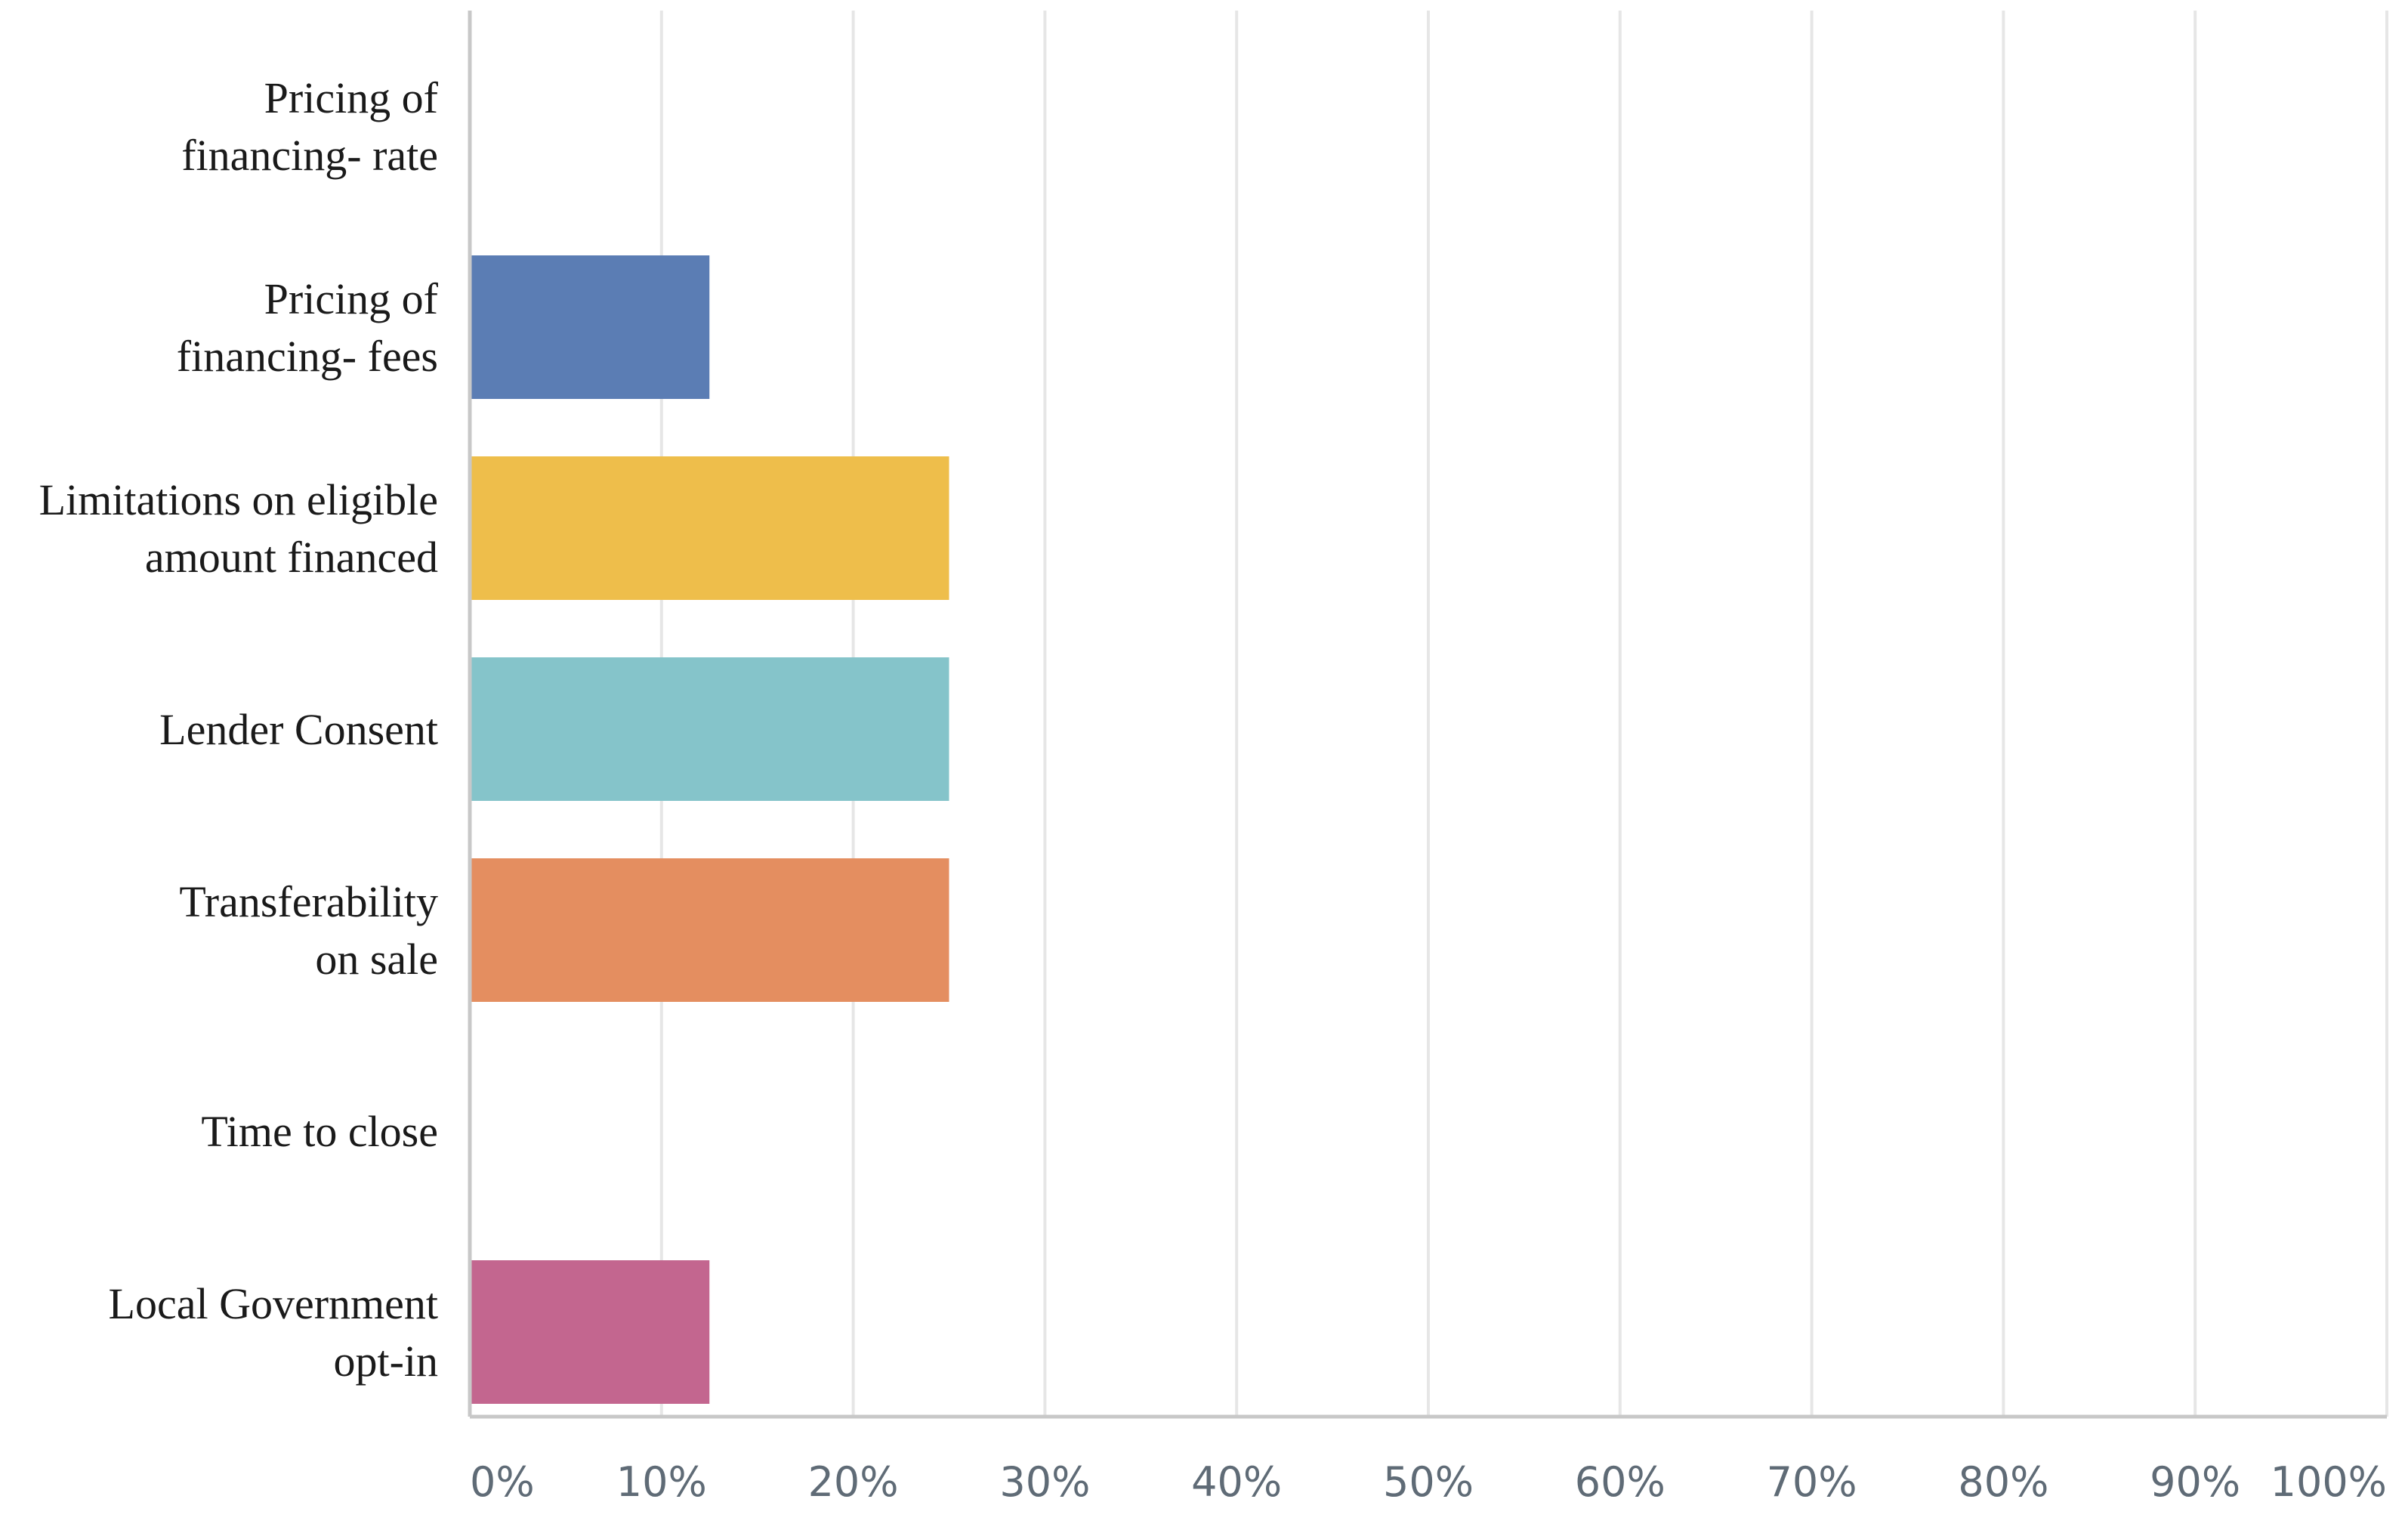  What do you see at coordinates (710, 829) in the screenshot?
I see `bars` at bounding box center [710, 829].